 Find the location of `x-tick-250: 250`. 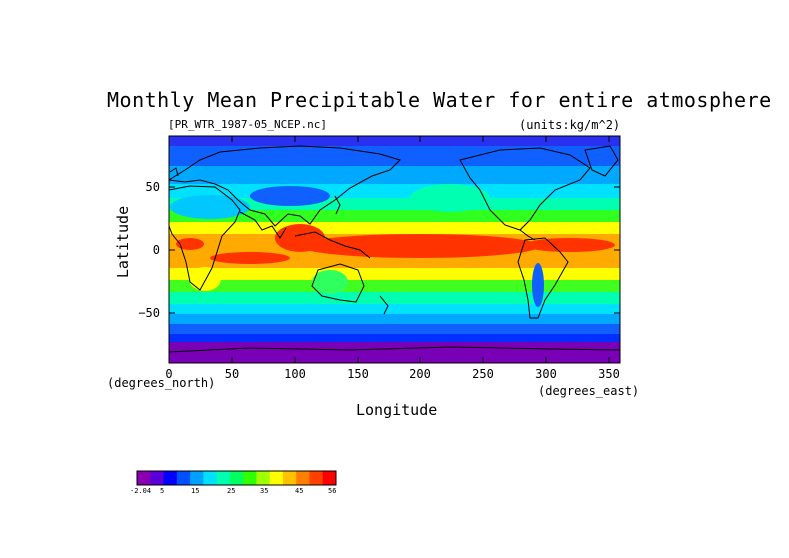

x-tick-250: 250 is located at coordinates (483, 374).